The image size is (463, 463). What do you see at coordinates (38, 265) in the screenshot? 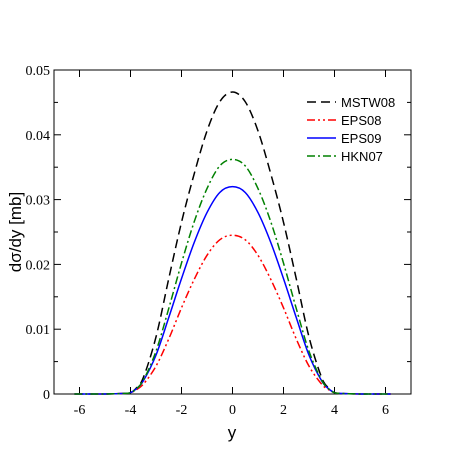
I see `y-tick-label: 0.02` at bounding box center [38, 265].